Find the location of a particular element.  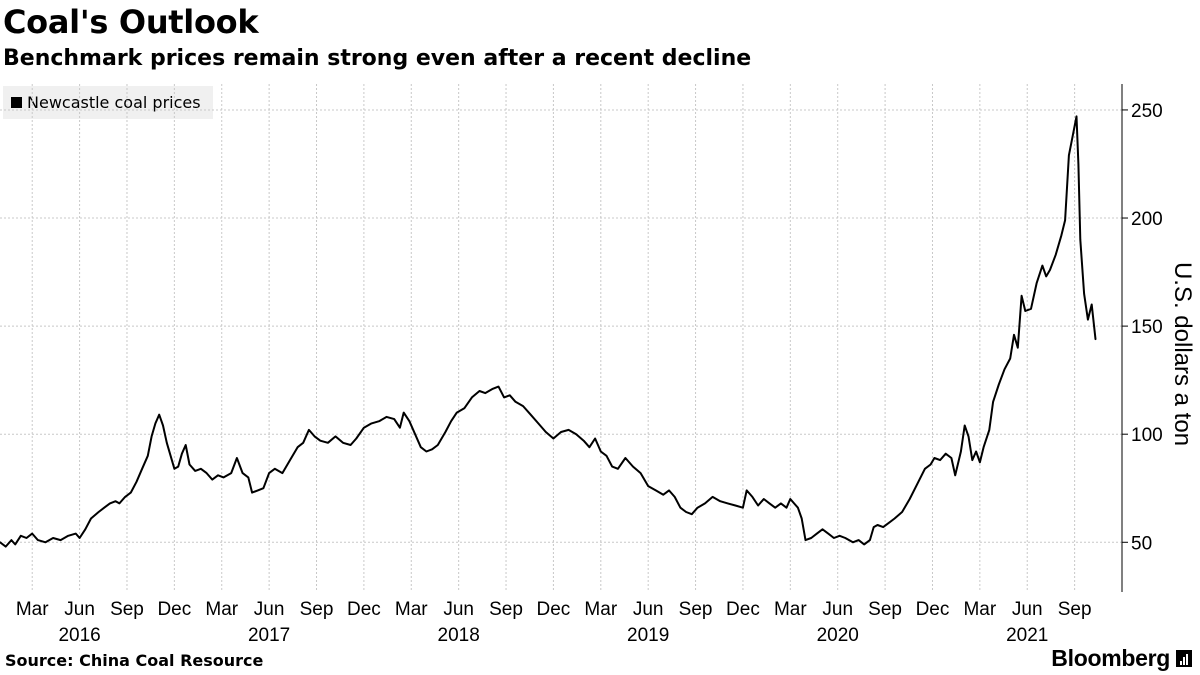

source-note: Source: China Coal Resource is located at coordinates (134, 660).